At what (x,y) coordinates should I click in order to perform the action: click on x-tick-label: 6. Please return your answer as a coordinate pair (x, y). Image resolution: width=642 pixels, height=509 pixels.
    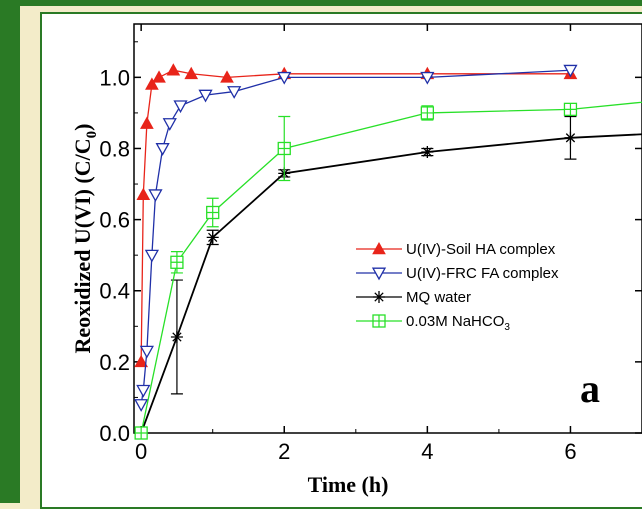
    Looking at the image, I should click on (570, 451).